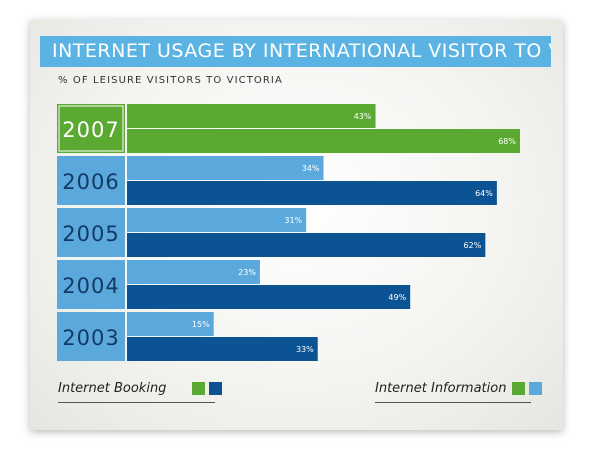 The image size is (600, 451). Describe the element at coordinates (484, 193) in the screenshot. I see `label-information-2006: 64%` at that location.